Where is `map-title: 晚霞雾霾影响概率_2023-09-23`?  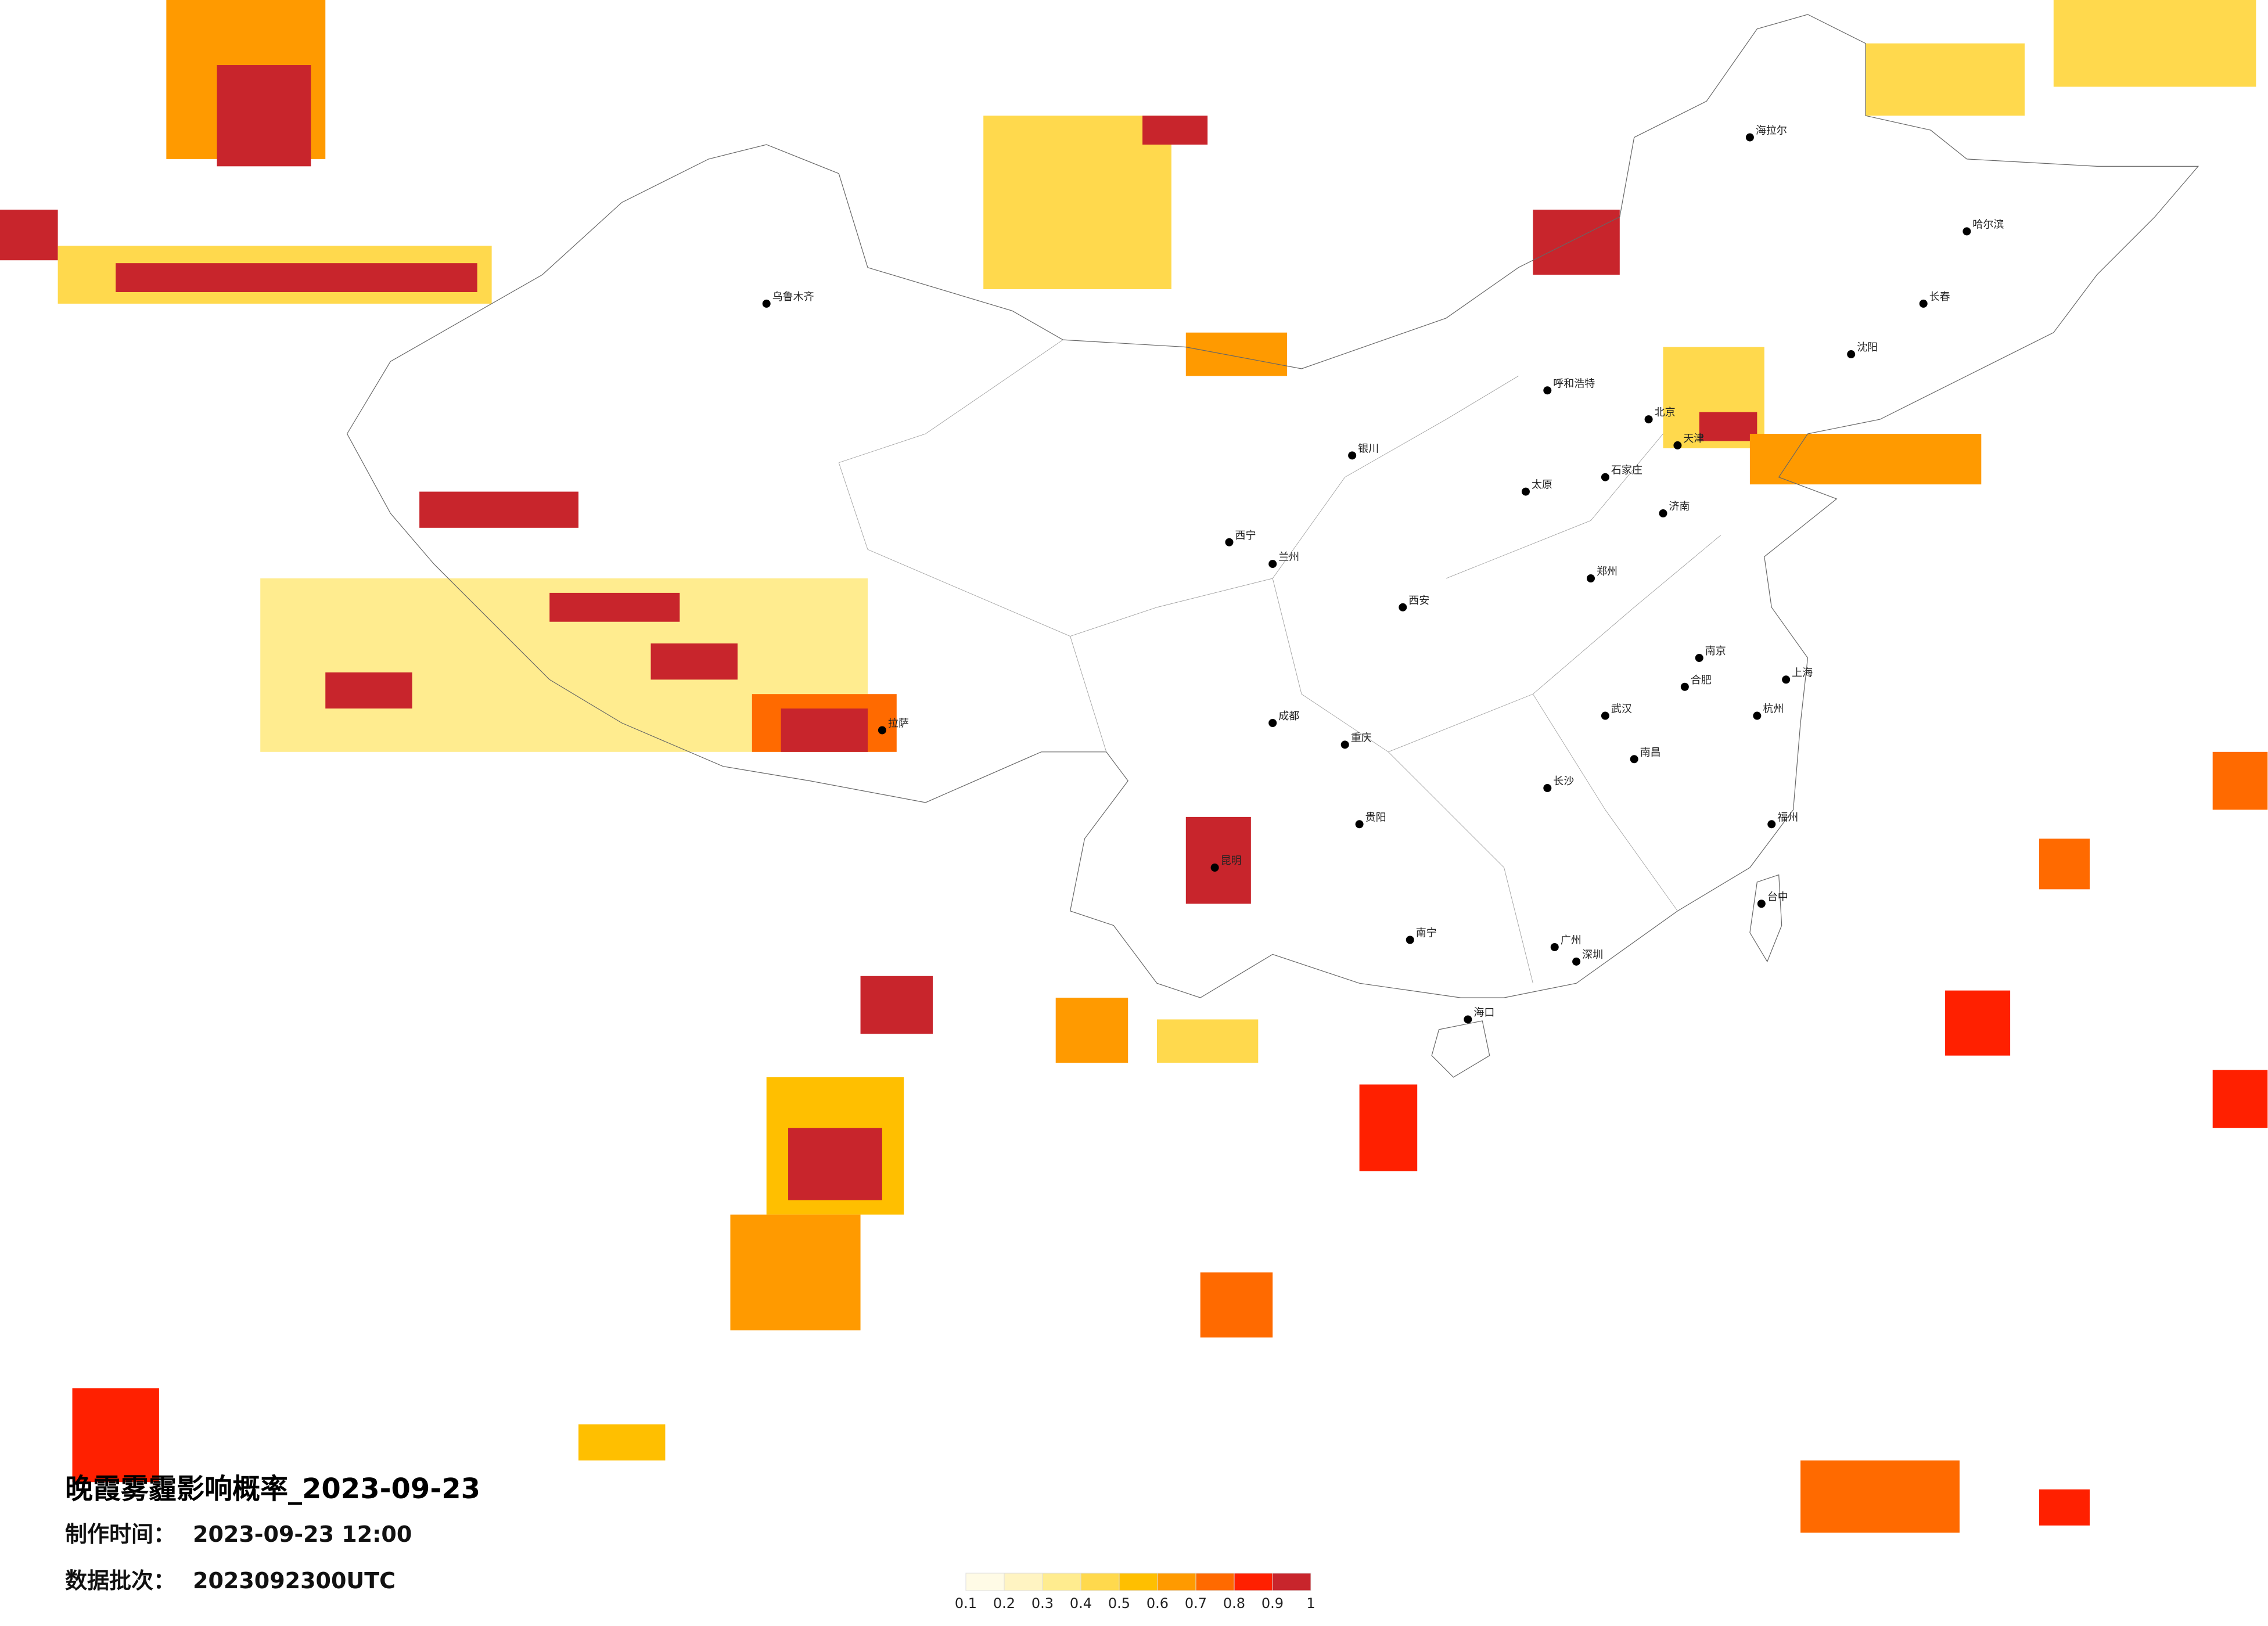 map-title: 晚霞雾霾影响概率_2023-09-23 is located at coordinates (272, 1489).